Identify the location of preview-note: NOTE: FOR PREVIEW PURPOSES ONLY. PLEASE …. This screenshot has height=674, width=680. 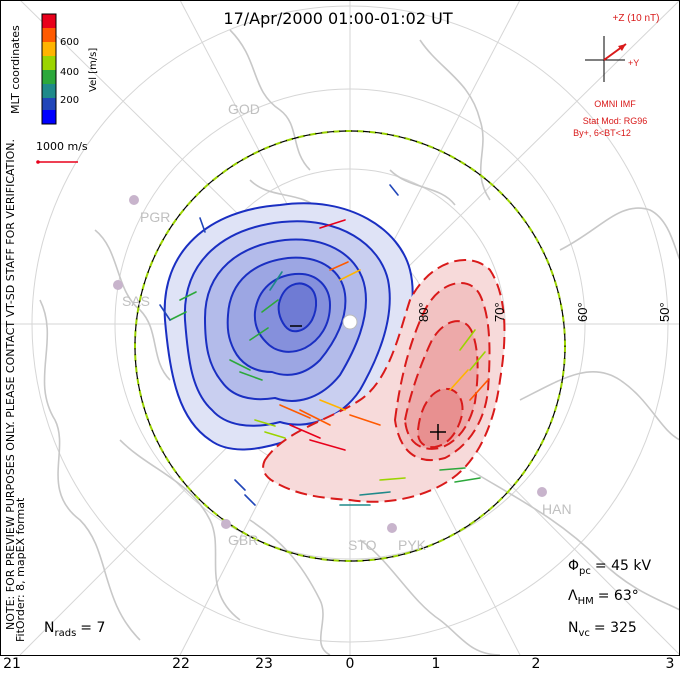
(10, 384).